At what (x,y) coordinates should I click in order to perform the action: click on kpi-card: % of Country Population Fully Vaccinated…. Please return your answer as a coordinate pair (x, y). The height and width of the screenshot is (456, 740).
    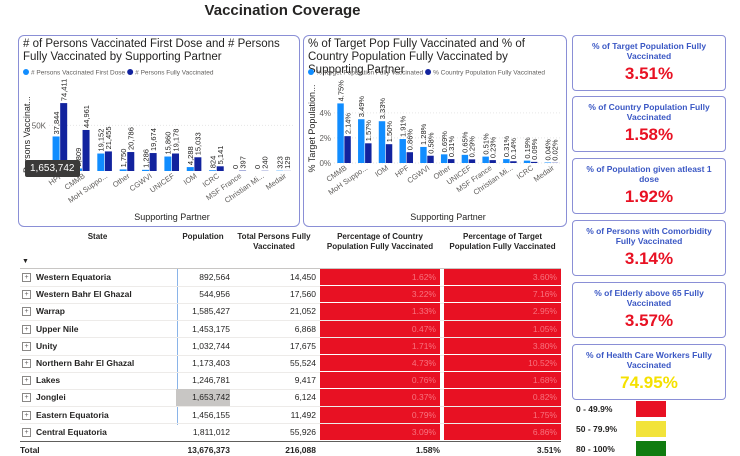
    Looking at the image, I should click on (649, 124).